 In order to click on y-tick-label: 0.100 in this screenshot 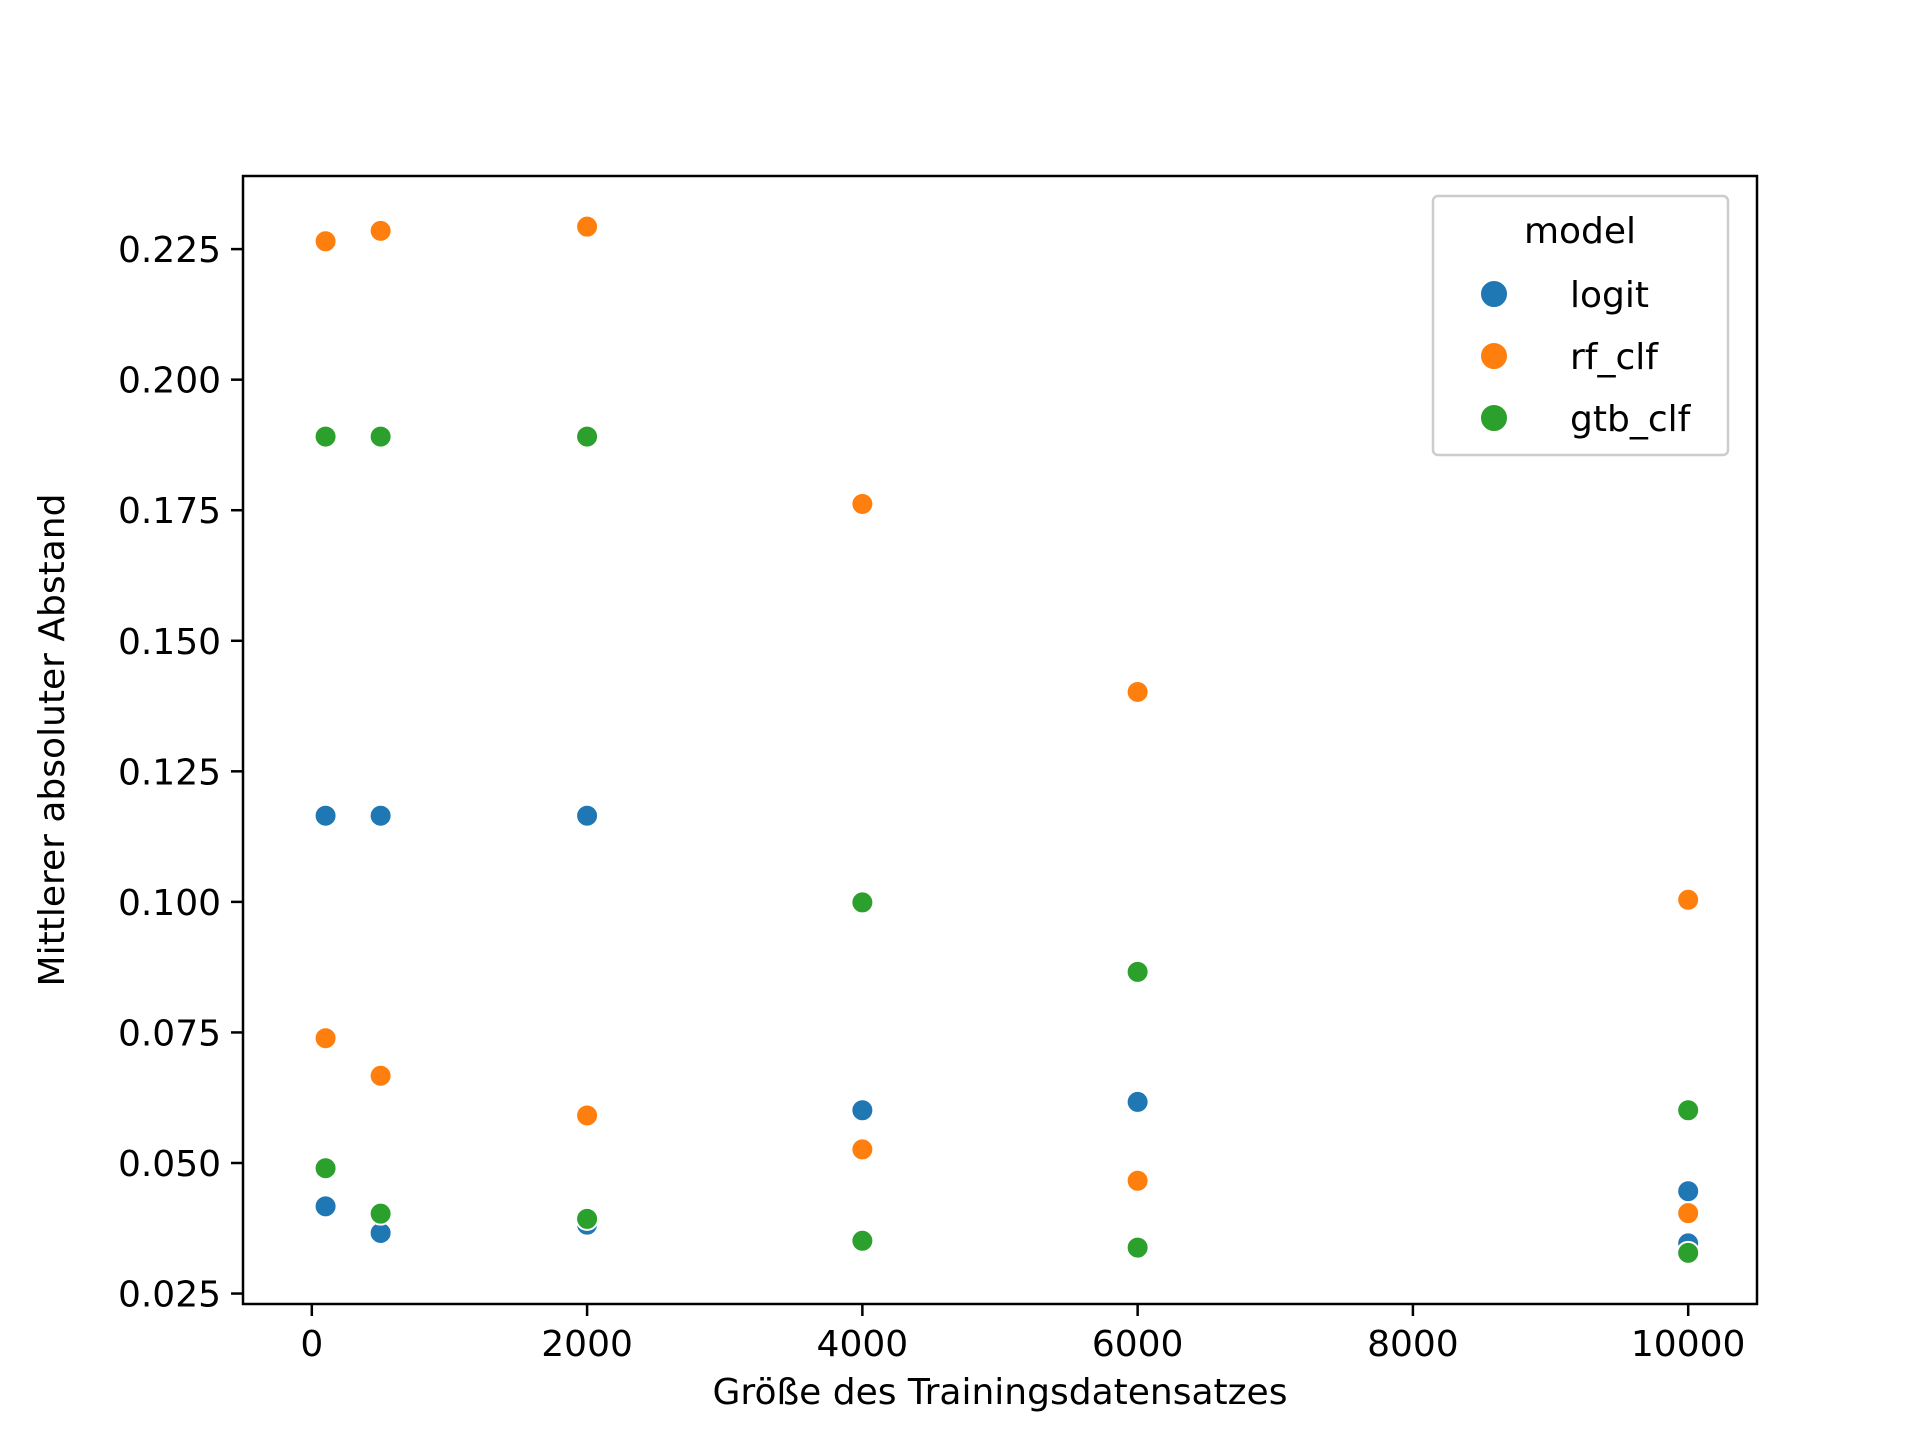, I will do `click(169, 903)`.